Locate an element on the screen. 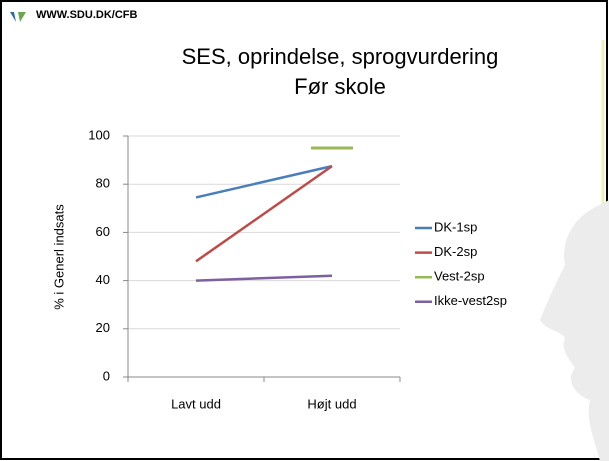 Image resolution: width=609 pixels, height=461 pixels. legend-label: DK-1sp is located at coordinates (455, 226).